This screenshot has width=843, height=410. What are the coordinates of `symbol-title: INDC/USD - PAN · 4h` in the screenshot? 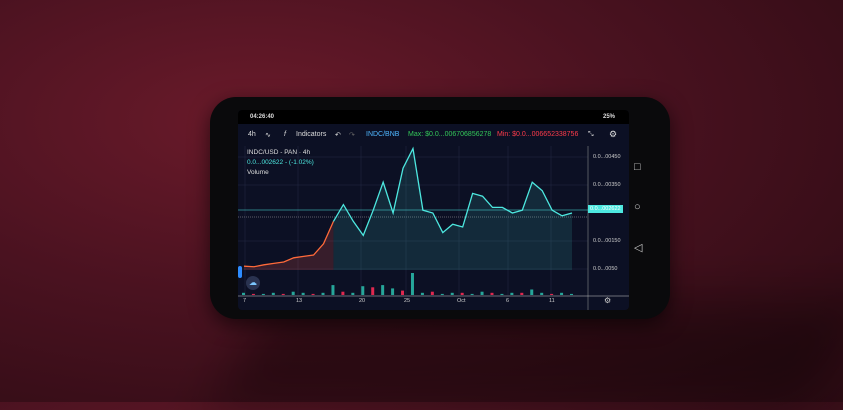 It's located at (279, 152).